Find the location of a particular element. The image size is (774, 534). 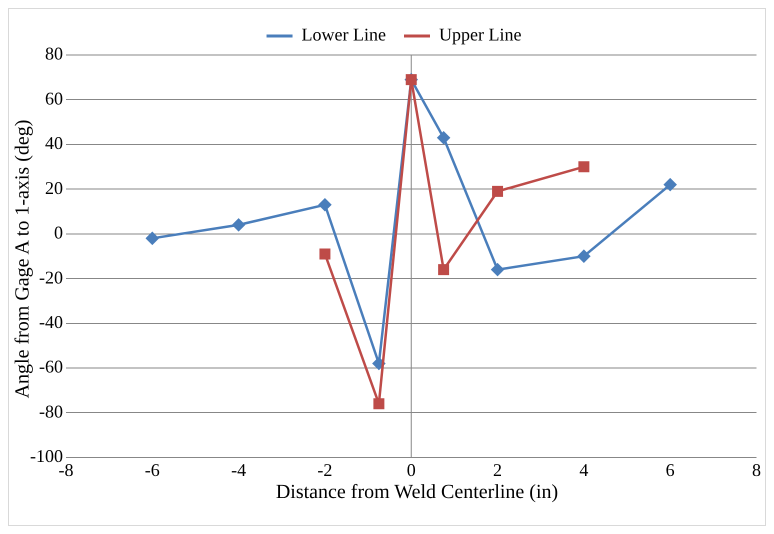

y-tick-label: 0 is located at coordinates (58, 232).